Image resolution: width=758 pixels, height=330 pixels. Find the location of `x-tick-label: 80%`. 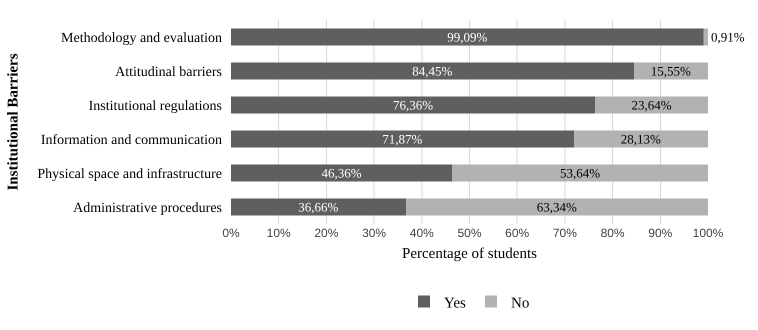

x-tick-label: 80% is located at coordinates (612, 233).